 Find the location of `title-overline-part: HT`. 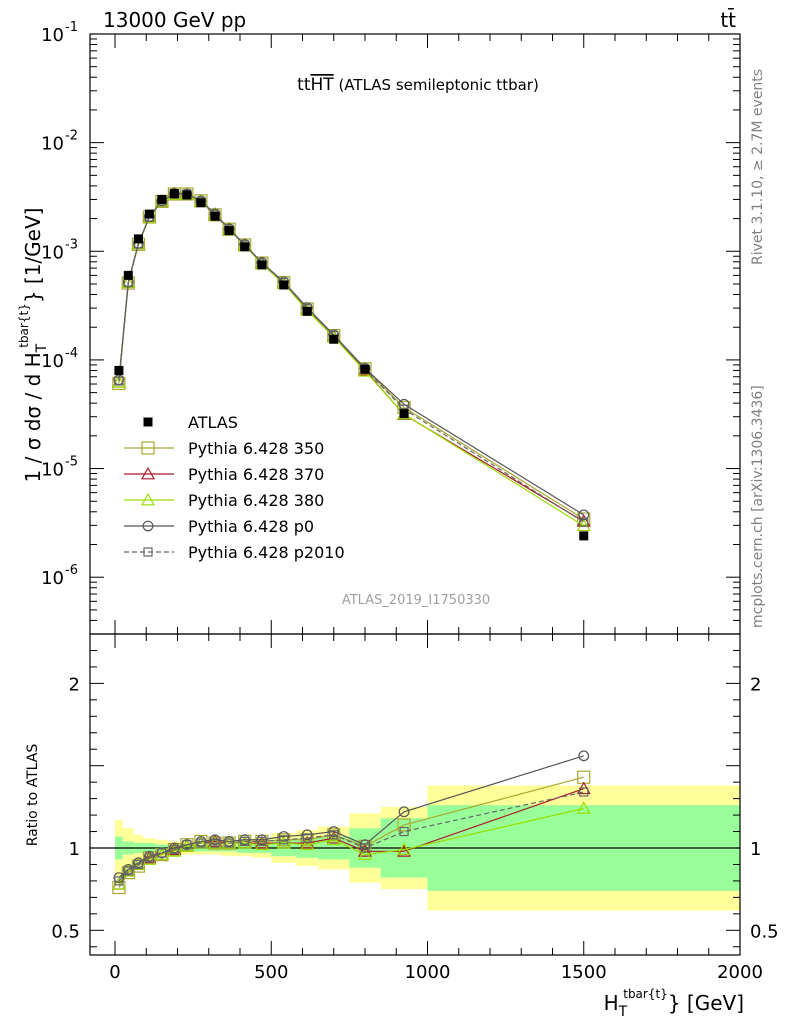

title-overline-part: HT is located at coordinates (323, 85).